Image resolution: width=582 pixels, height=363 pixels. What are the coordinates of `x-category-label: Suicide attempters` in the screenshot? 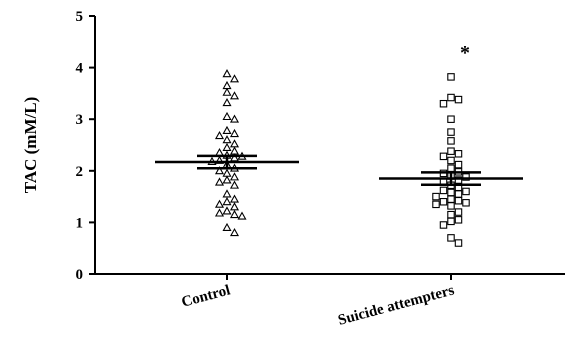 It's located at (396, 305).